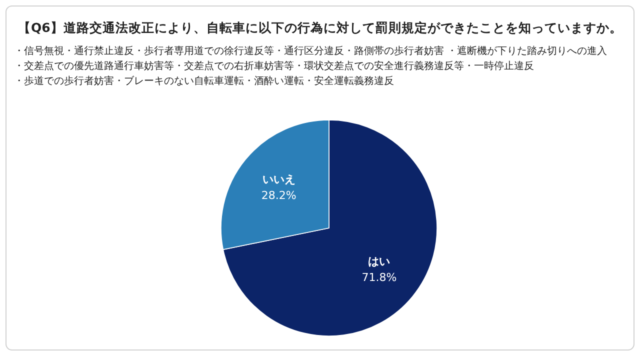  Describe the element at coordinates (320, 27) in the screenshot. I see `chart-title: 【Q6】道路交通法改正により、自転車に以下の行為に対して罰則規定ができたことを知っていますか。` at that location.